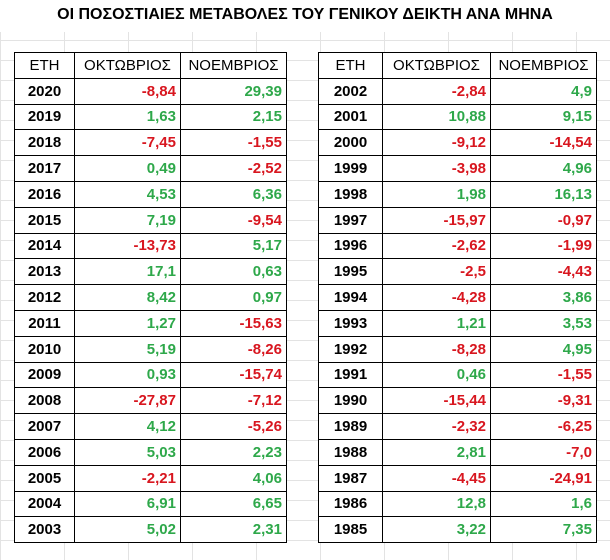  Describe the element at coordinates (127, 194) in the screenshot. I see `october-cell: 4,53` at that location.